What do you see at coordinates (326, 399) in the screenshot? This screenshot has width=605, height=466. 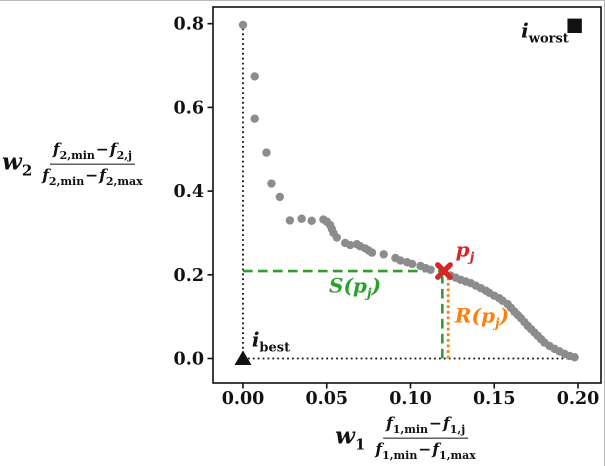 I see `x-tick-label: 0.05` at bounding box center [326, 399].